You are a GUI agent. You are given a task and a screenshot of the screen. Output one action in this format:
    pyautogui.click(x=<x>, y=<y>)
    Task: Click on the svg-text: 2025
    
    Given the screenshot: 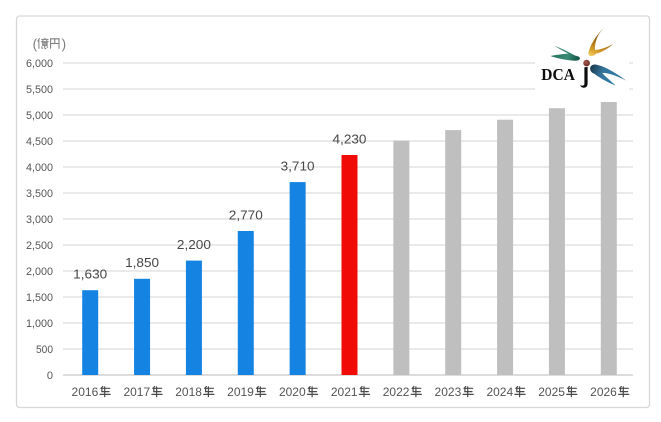 What is the action you would take?
    pyautogui.click(x=551, y=392)
    